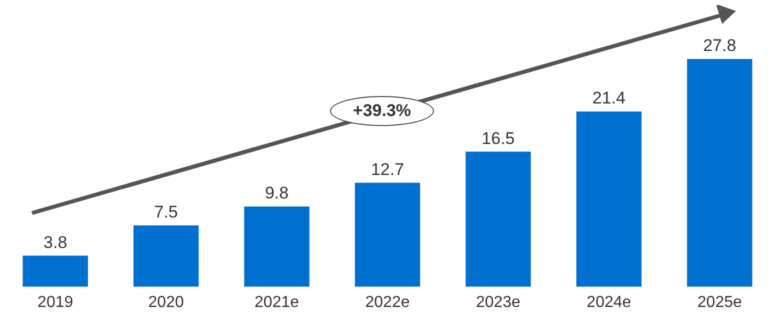  What do you see at coordinates (56, 302) in the screenshot?
I see `x-tick-label: 2019` at bounding box center [56, 302].